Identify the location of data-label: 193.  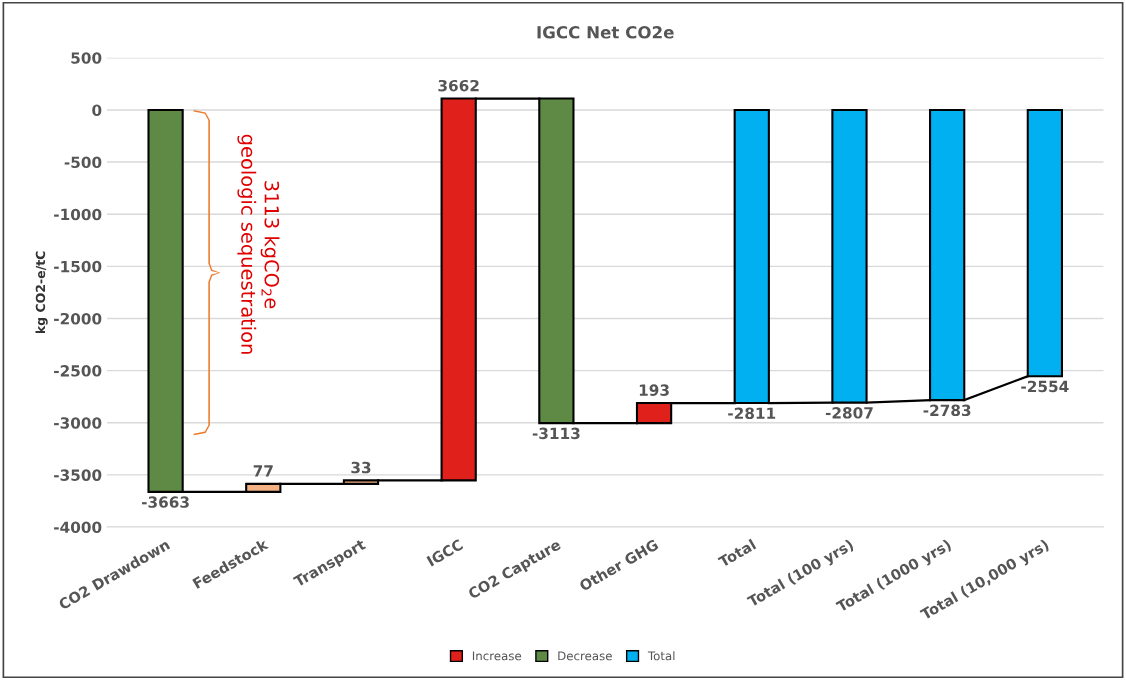
(654, 390).